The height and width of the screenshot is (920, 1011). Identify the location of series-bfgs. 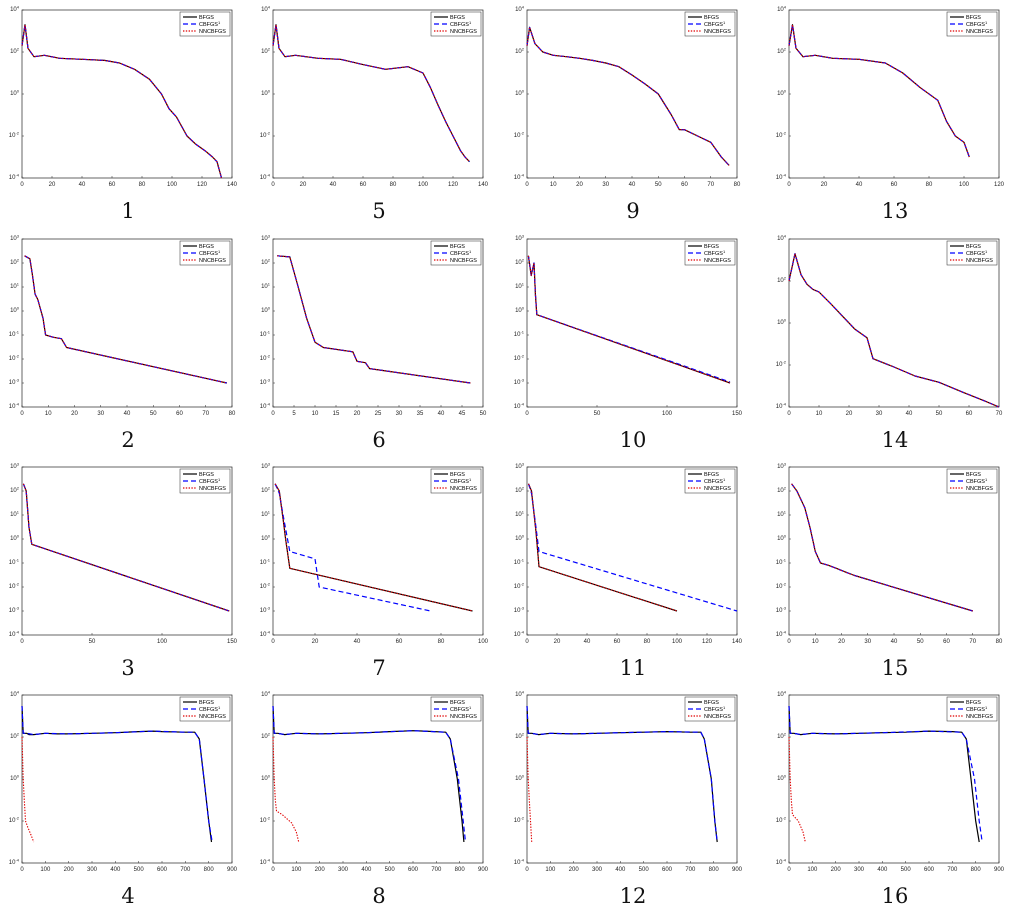
(117, 774).